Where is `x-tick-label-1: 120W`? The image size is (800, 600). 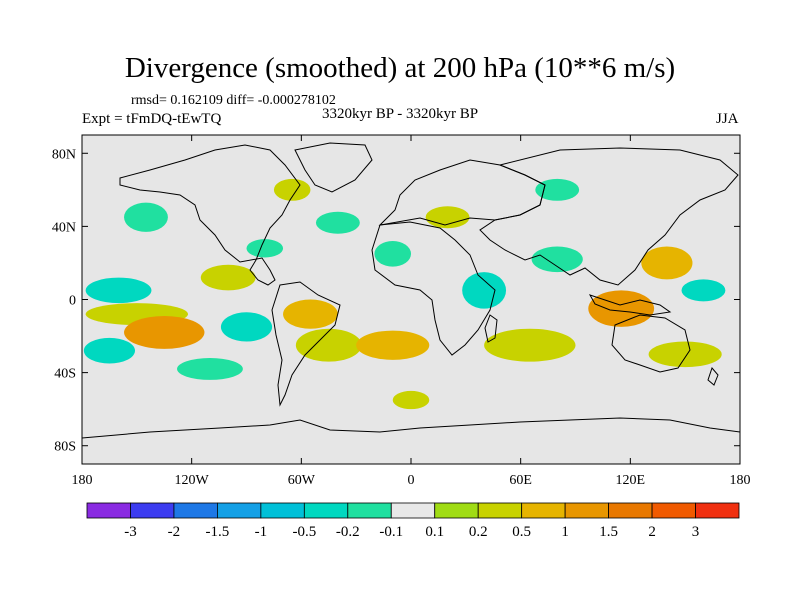 x-tick-label-1: 120W is located at coordinates (192, 480).